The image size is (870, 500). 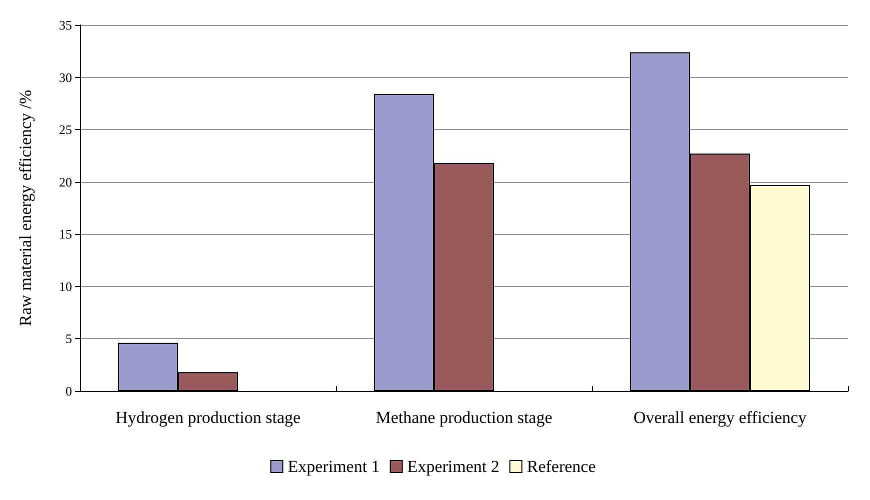 I want to click on y-tick-label: 30, so click(x=65, y=77).